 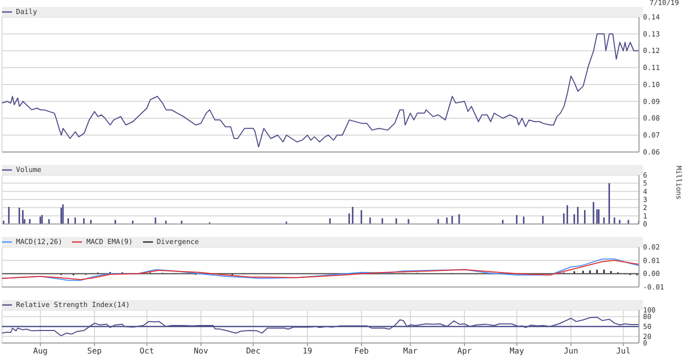 What do you see at coordinates (94, 351) in the screenshot?
I see `x-tick-label: Sep` at bounding box center [94, 351].